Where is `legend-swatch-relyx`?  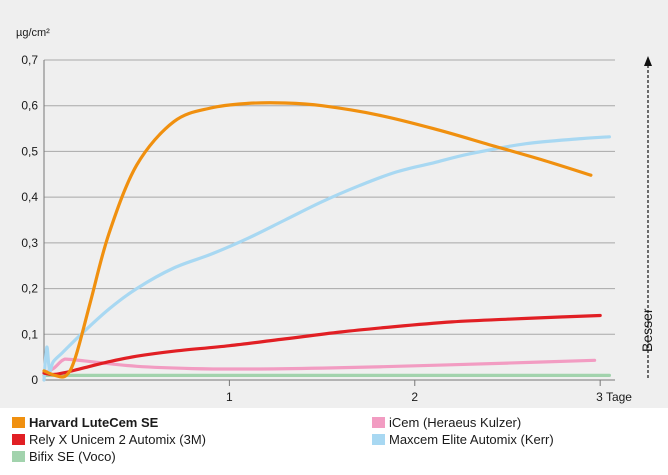
legend-swatch-relyx is located at coordinates (18, 439).